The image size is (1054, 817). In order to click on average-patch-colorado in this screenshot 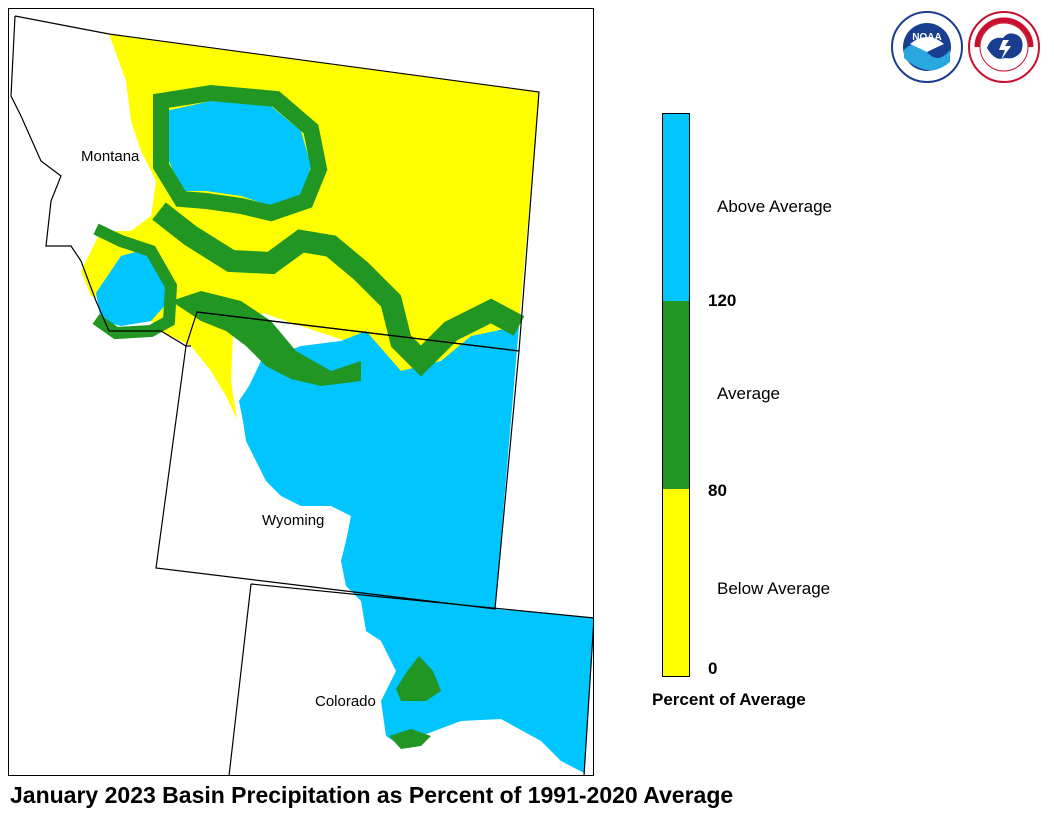, I will do `click(418, 678)`.